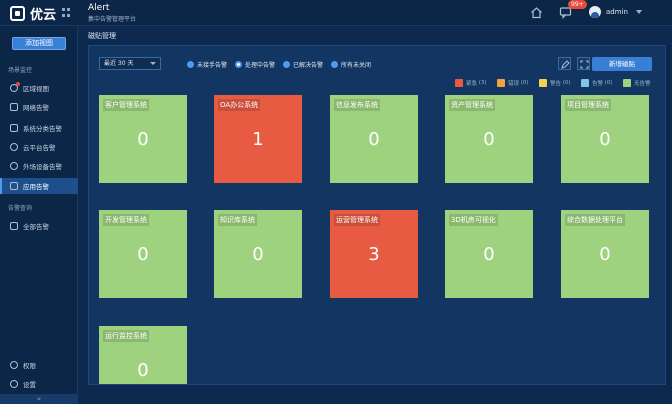 This screenshot has height=404, width=672. What do you see at coordinates (39, 384) in the screenshot?
I see `sidebar-item-settings: 设置` at bounding box center [39, 384].